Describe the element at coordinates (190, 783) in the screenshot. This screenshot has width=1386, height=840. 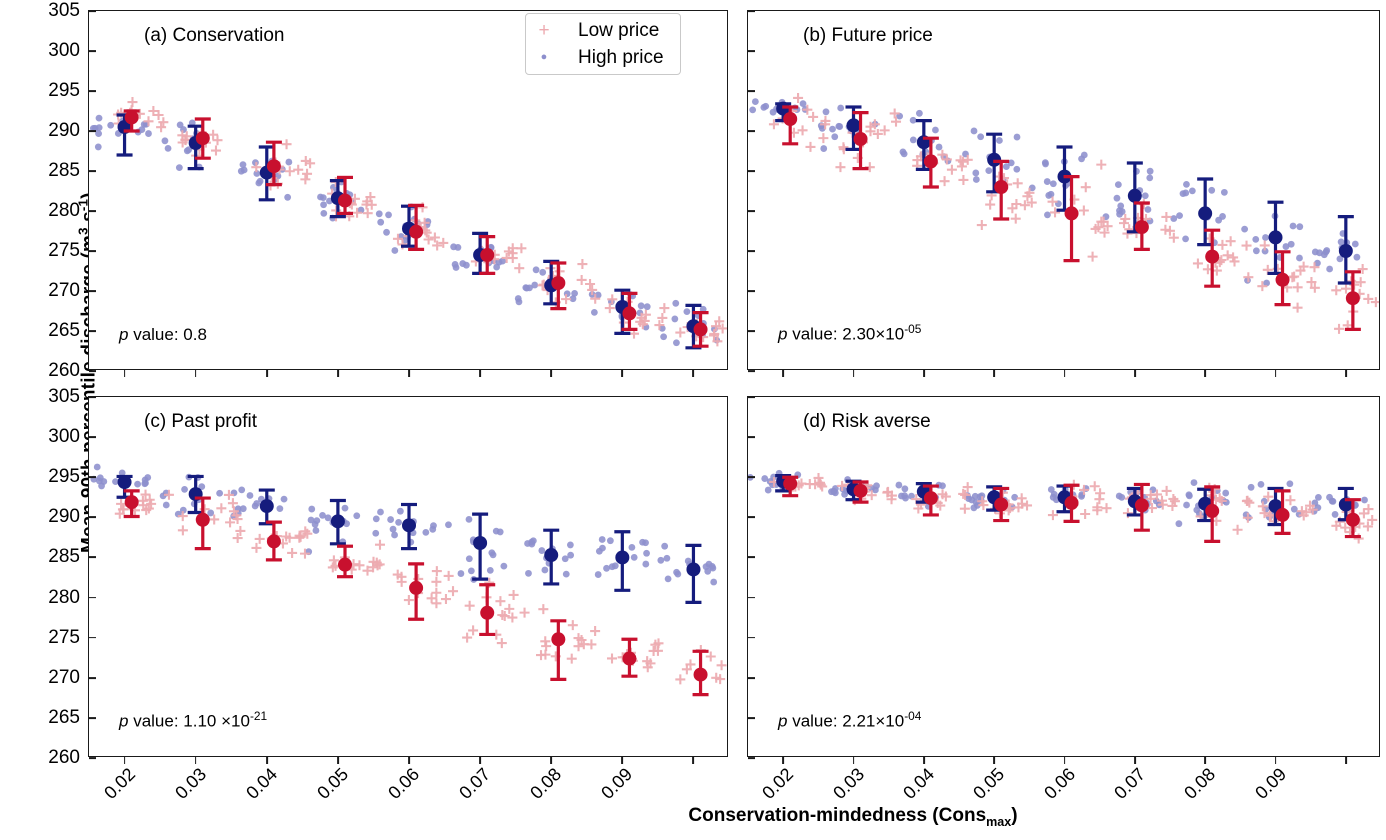
I see `x-tick-label-0.03: 0.03` at that location.